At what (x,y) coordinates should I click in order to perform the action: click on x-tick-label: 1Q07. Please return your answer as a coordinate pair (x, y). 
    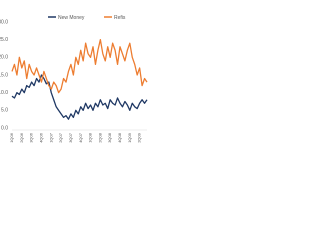
    Looking at the image, I should click on (50, 137).